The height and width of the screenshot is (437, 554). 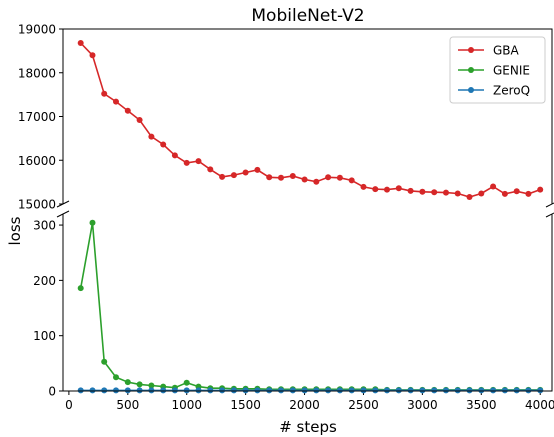 What do you see at coordinates (511, 91) in the screenshot?
I see `legend-zeroq-label: ZeroQ` at bounding box center [511, 91].